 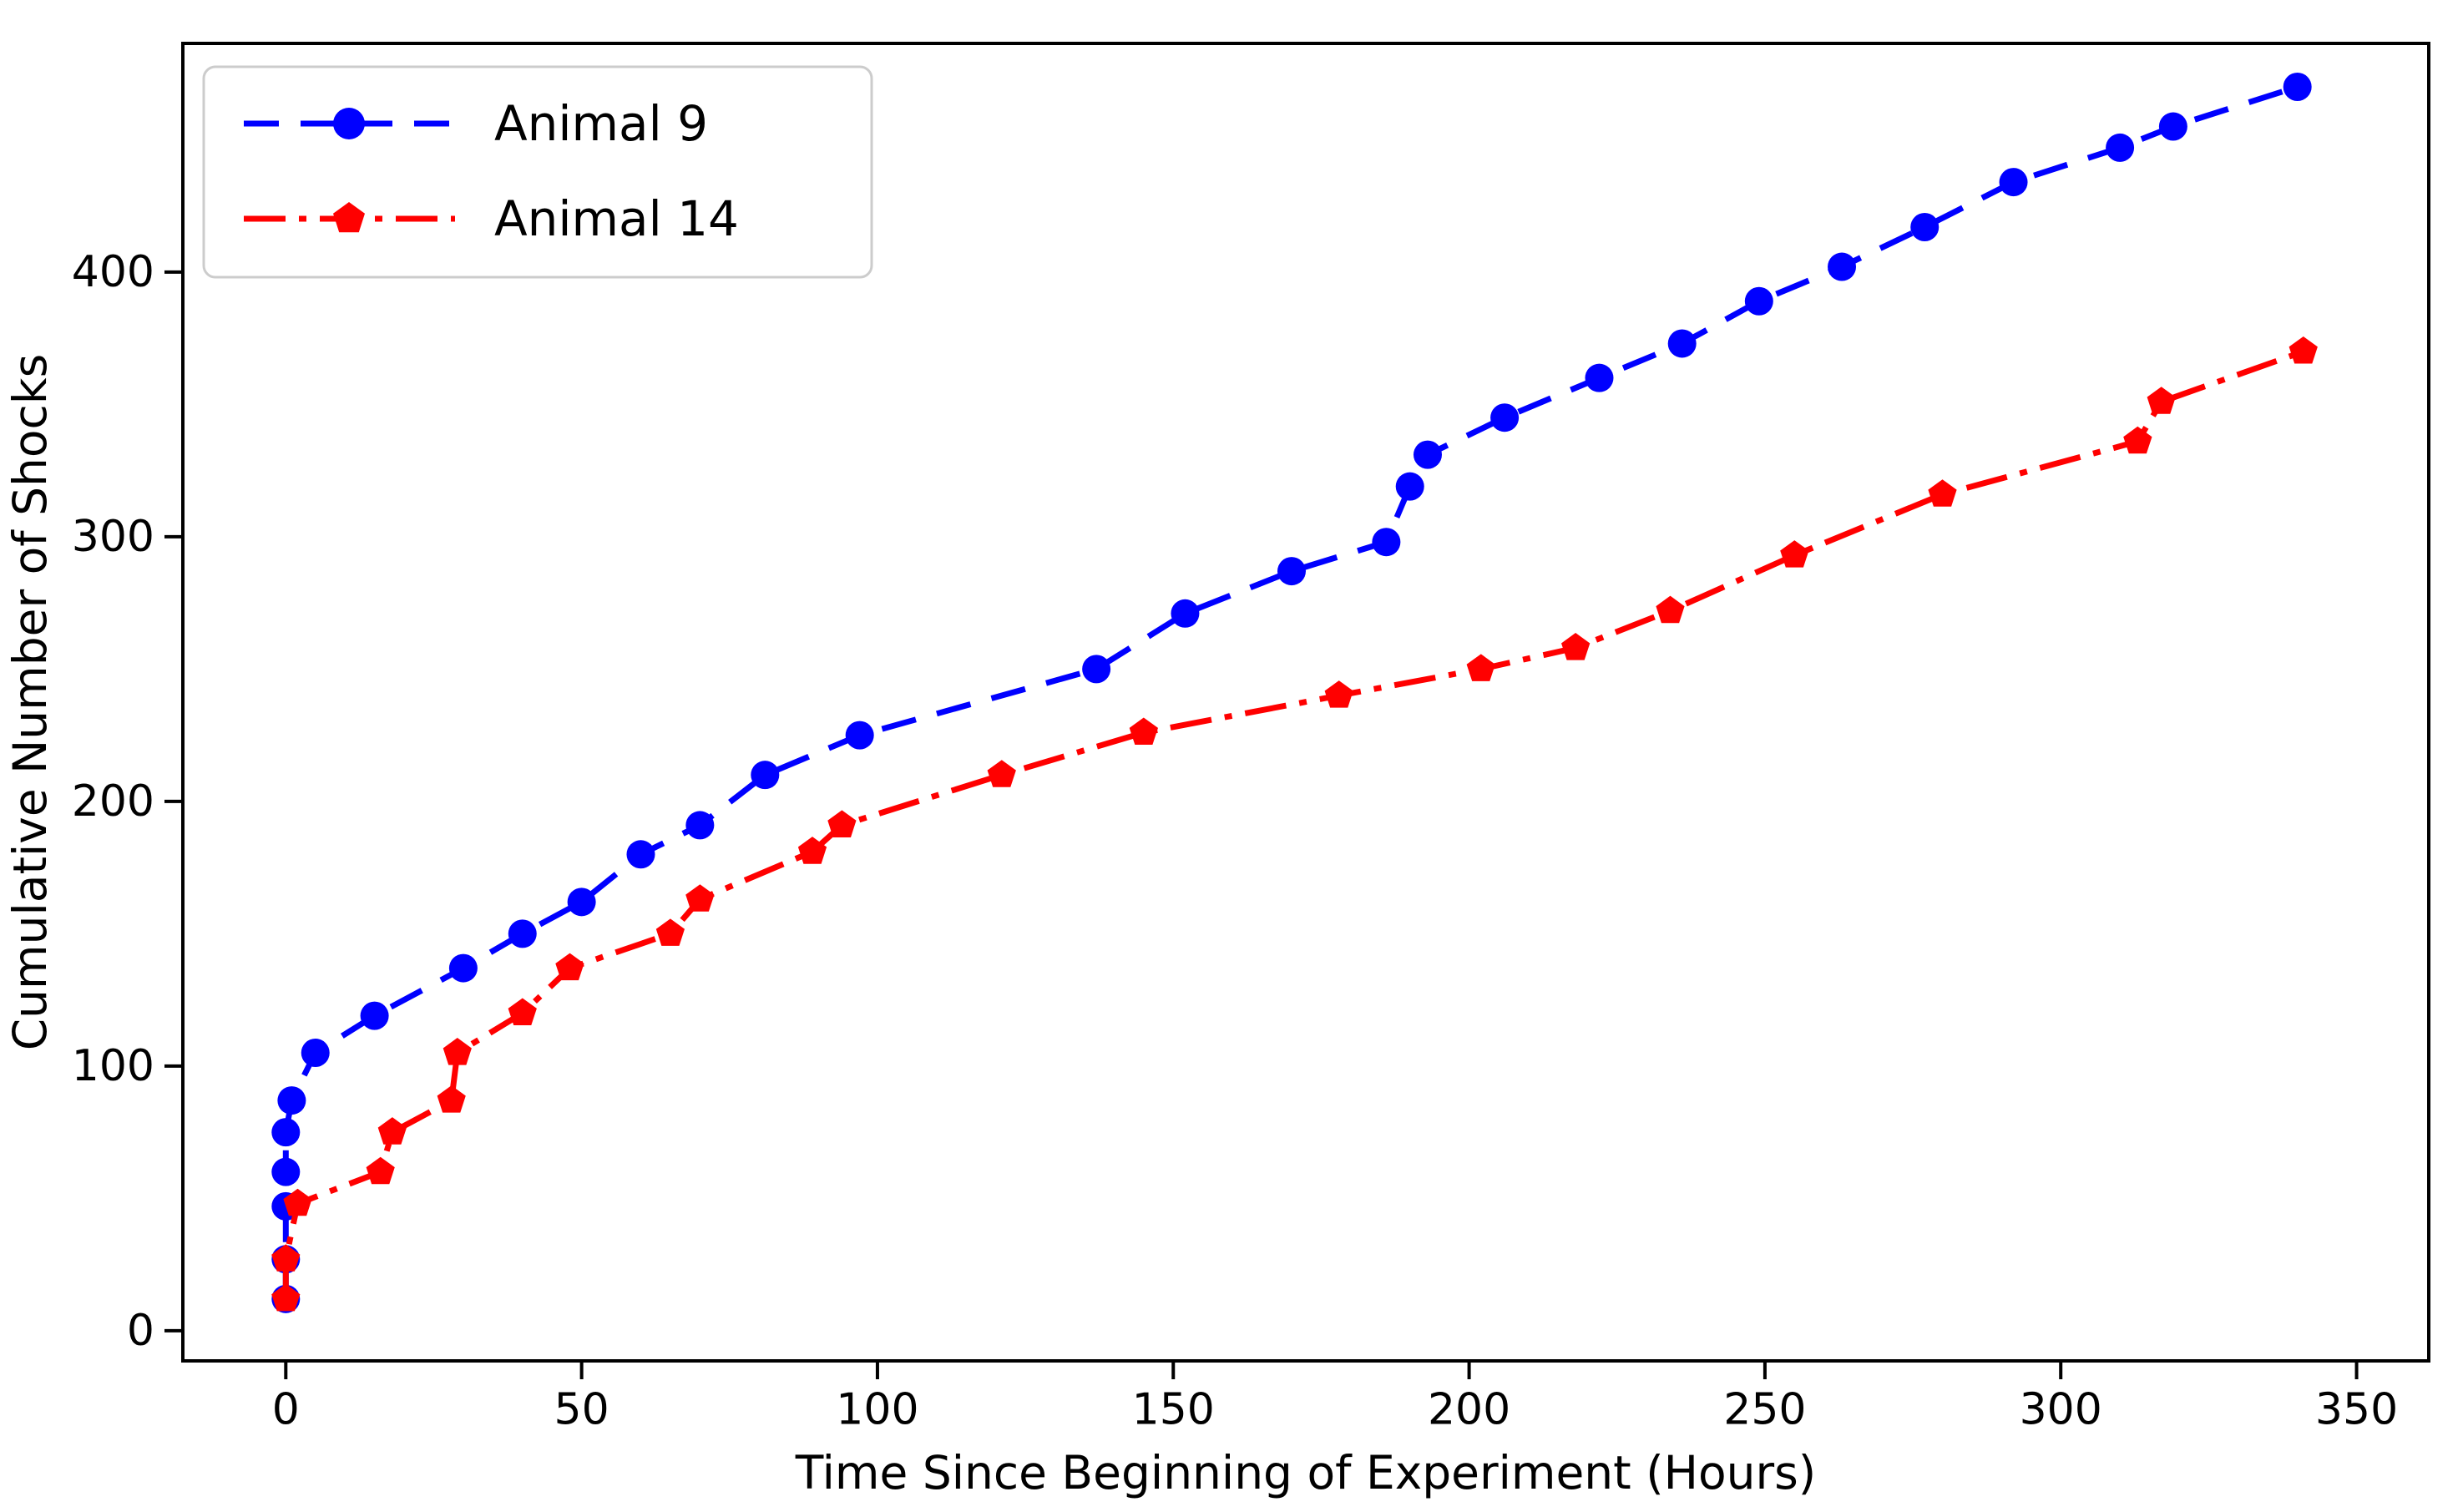 I want to click on x-tick-label: 150, so click(x=1173, y=1410).